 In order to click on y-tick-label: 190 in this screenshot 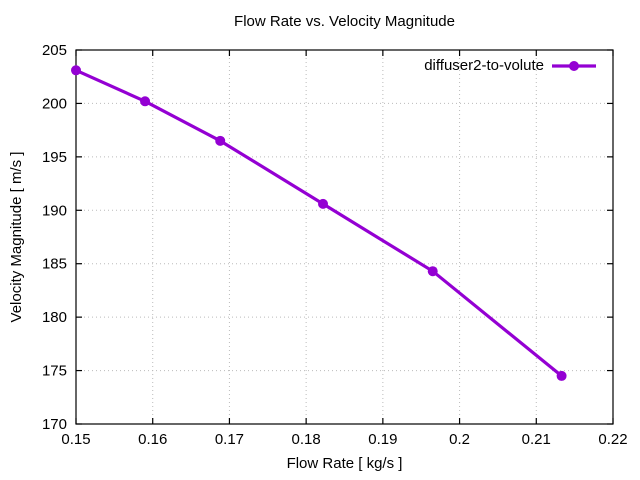, I will do `click(54, 210)`.